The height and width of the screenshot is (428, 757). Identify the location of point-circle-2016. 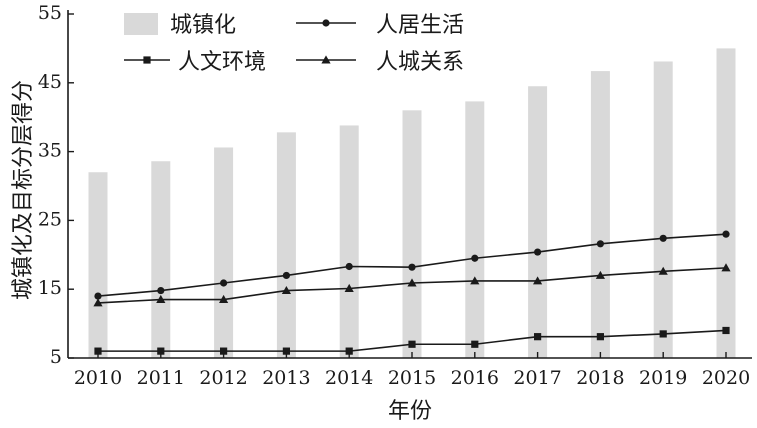
(475, 258).